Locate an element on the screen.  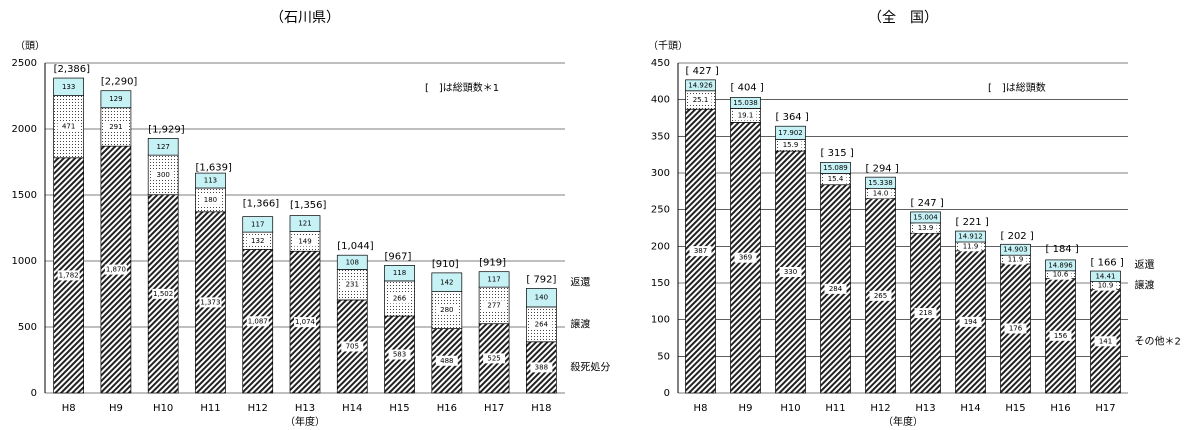
value-label: 133 is located at coordinates (68, 87).